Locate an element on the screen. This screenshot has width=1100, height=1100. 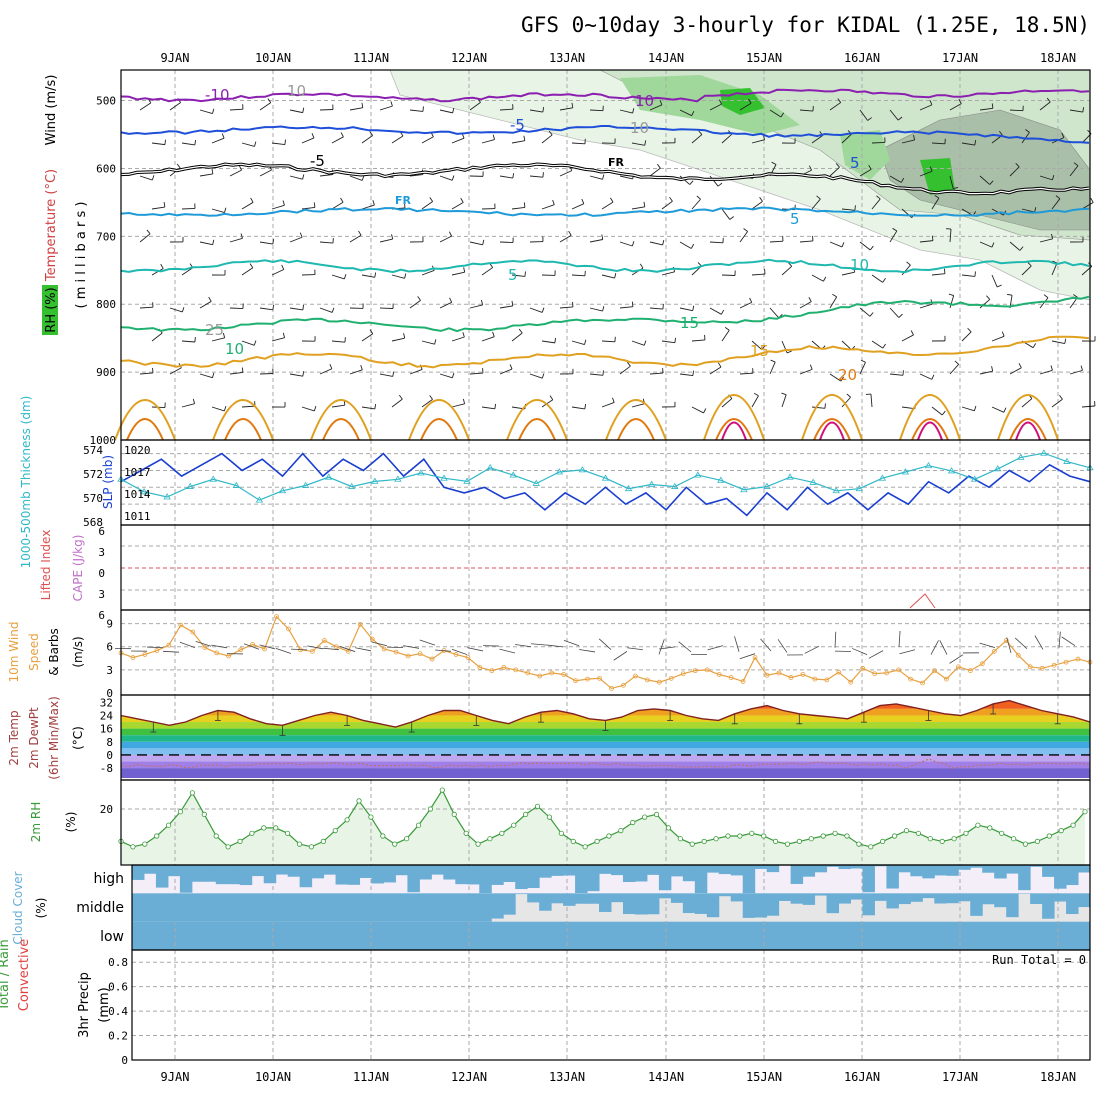
axis-label-2m-rh: 2m RH is located at coordinates (36, 822).